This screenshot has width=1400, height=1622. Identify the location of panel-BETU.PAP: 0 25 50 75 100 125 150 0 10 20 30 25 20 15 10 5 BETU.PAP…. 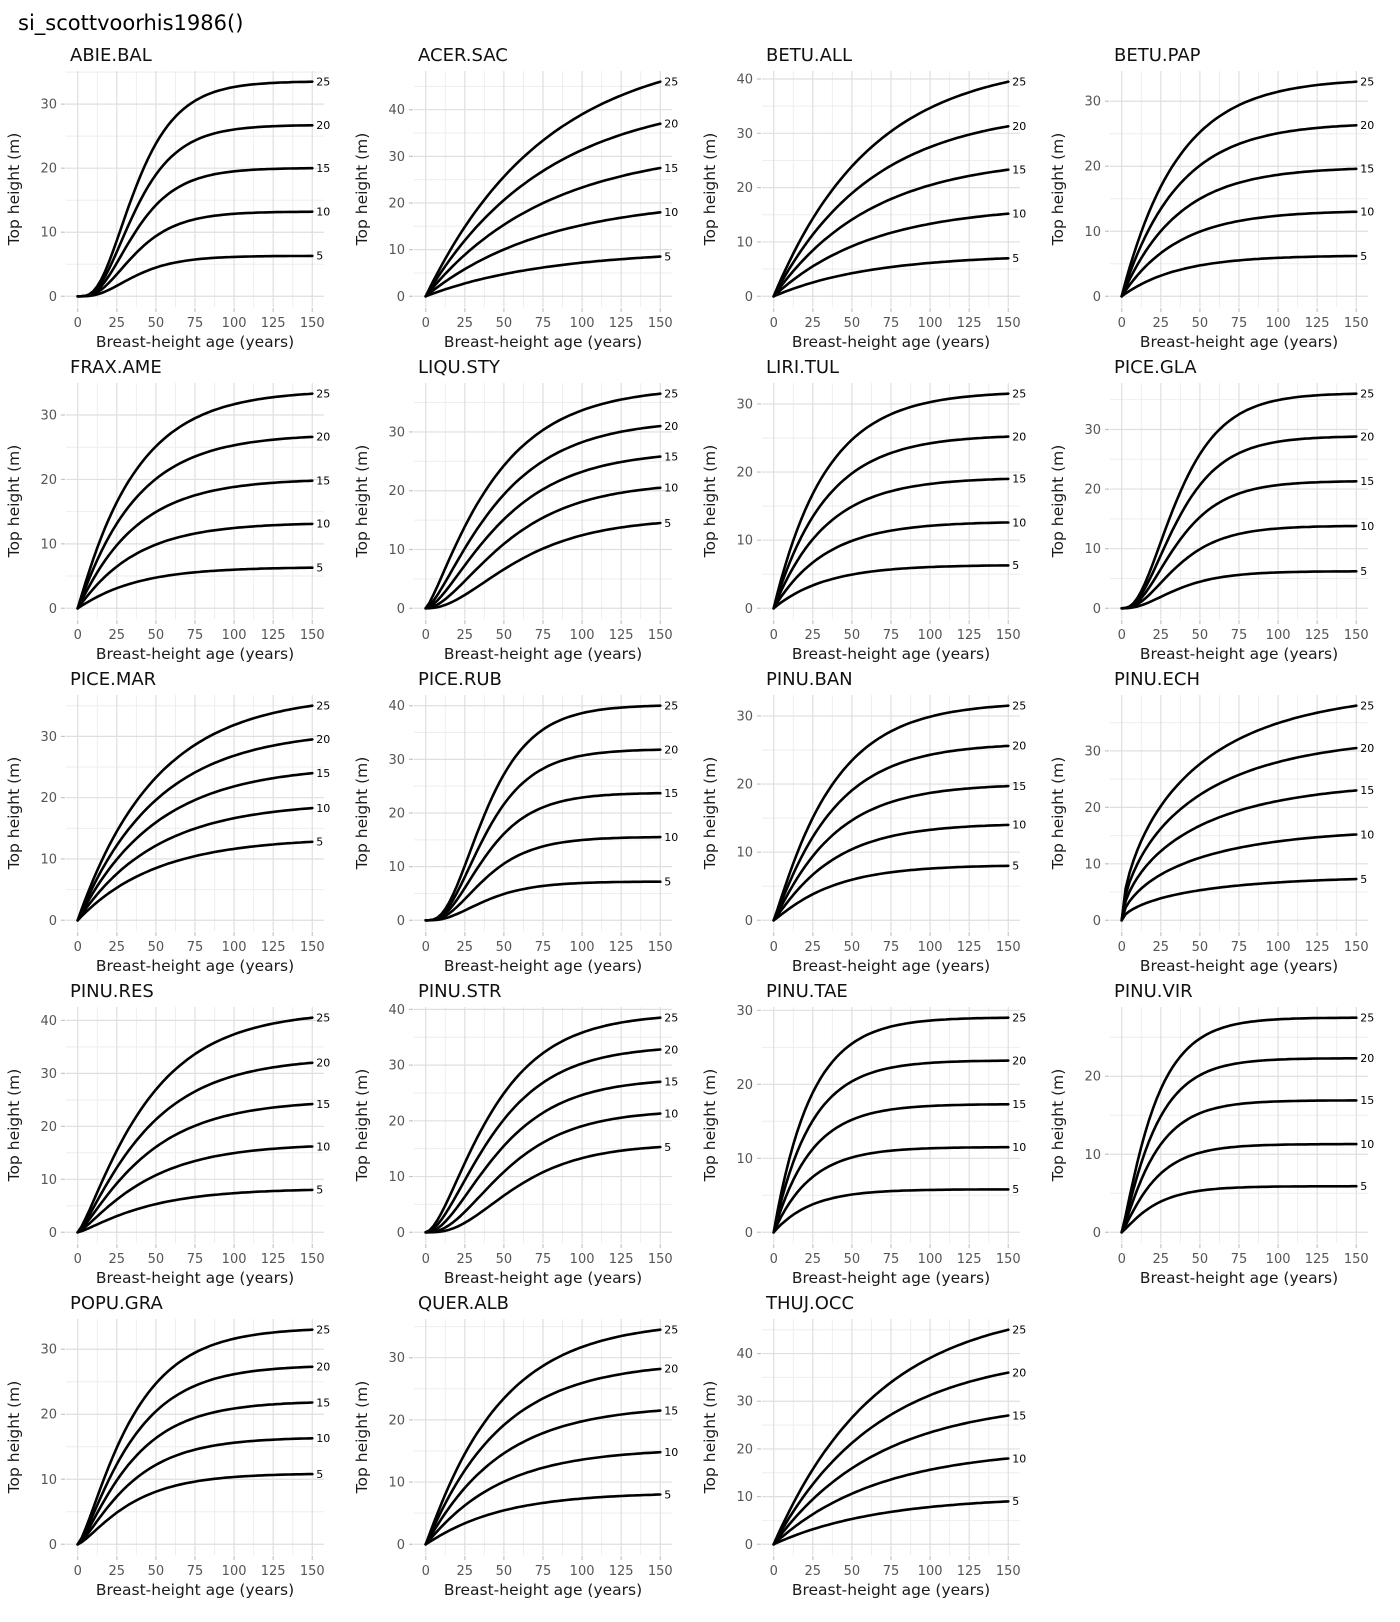
(1222, 195).